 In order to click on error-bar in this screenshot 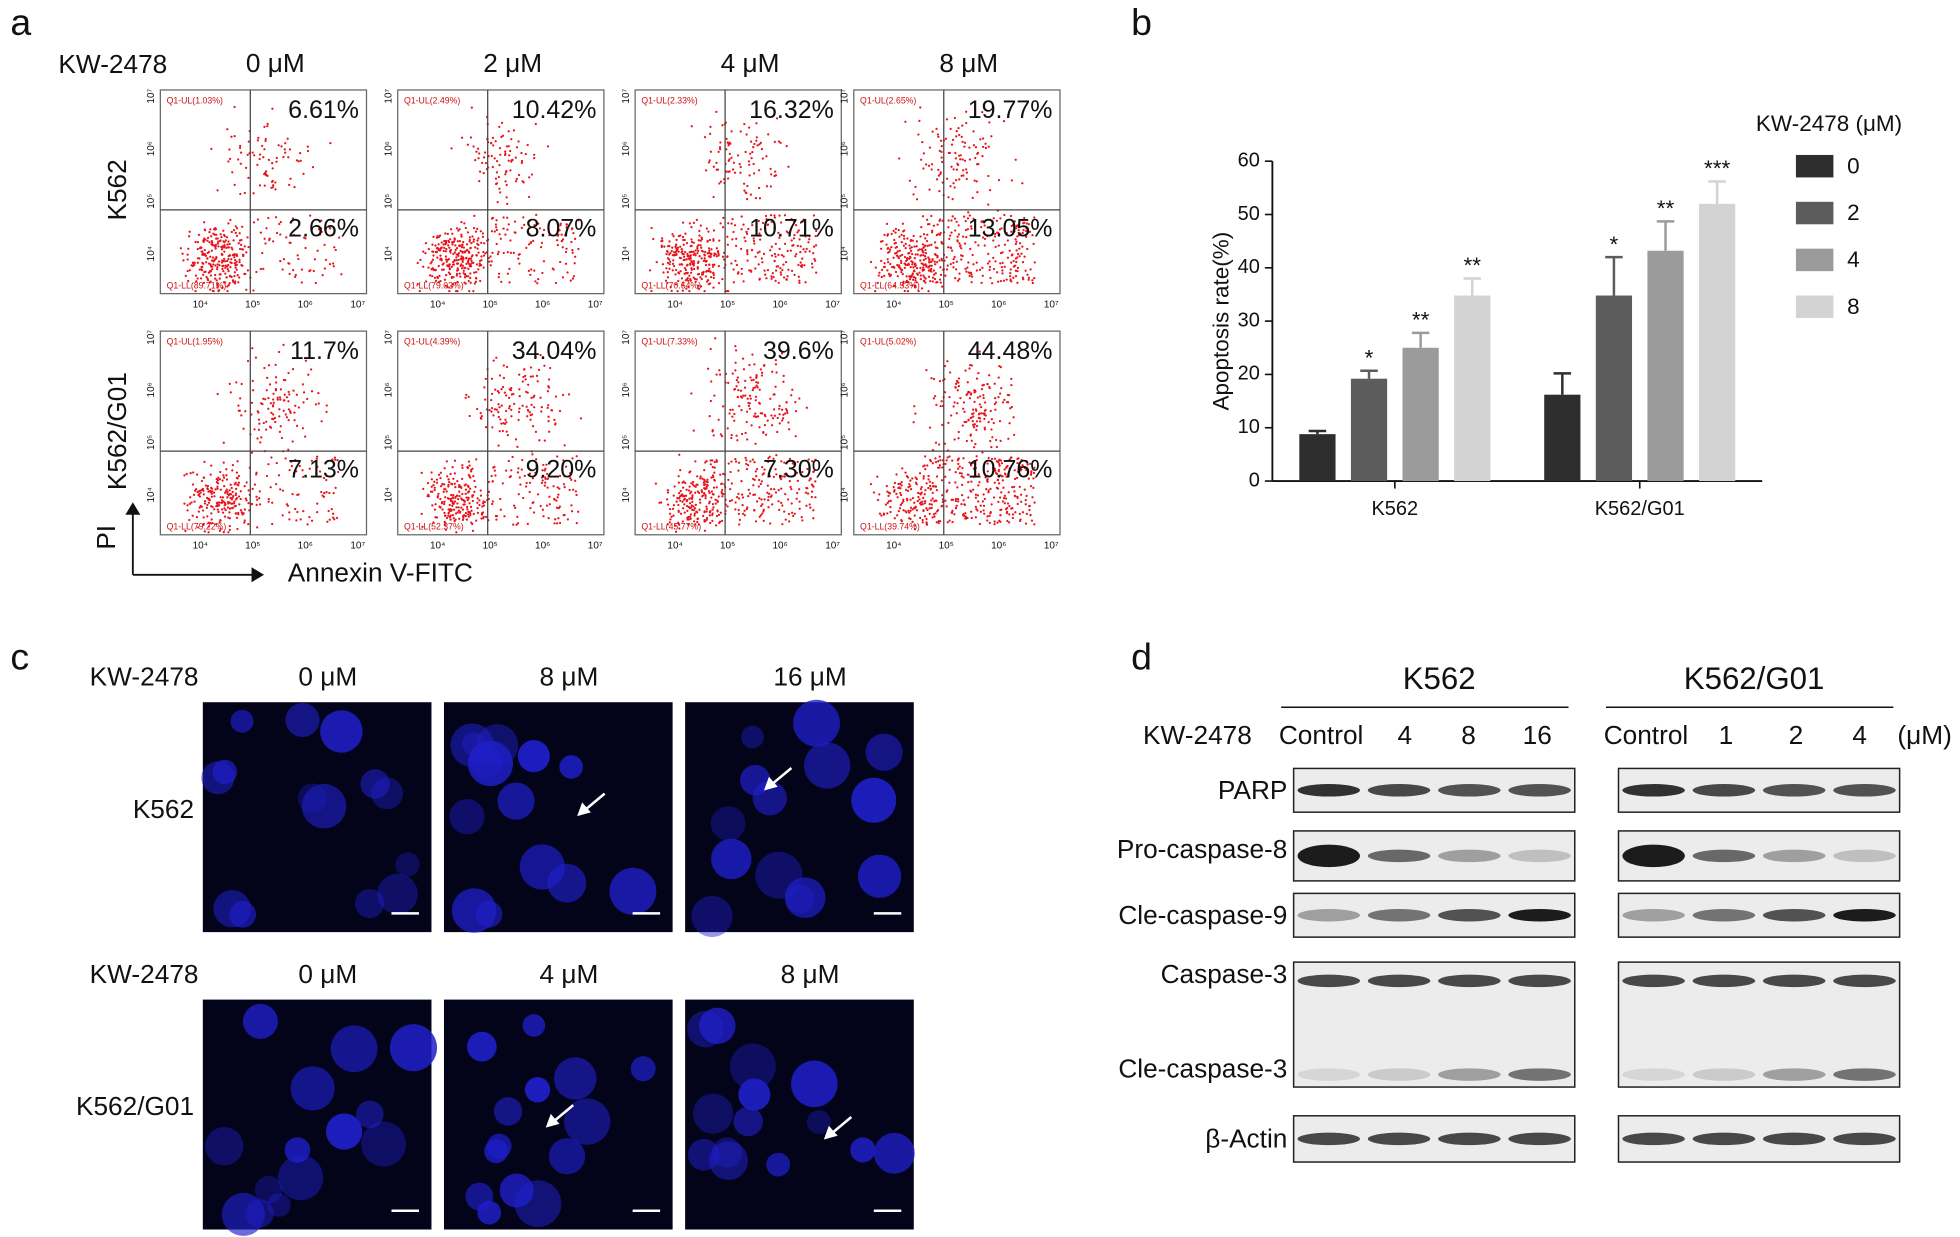, I will do `click(1368, 375)`.